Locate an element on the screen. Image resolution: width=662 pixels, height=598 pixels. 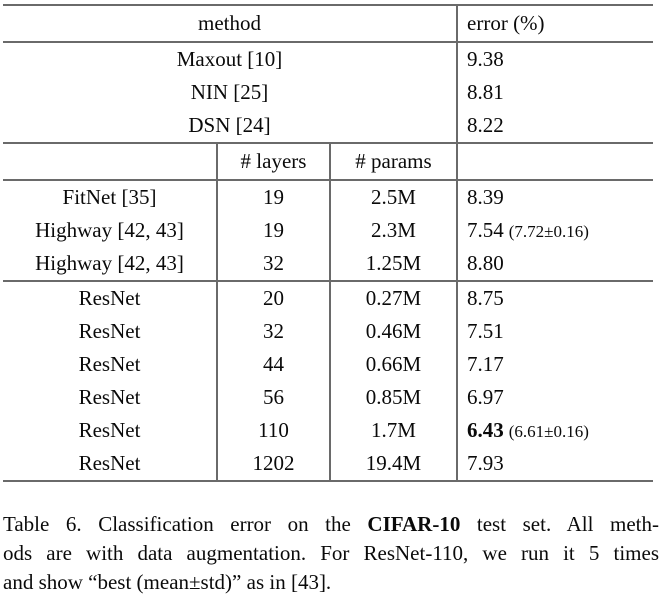
params-cell: 2.3M is located at coordinates (393, 230).